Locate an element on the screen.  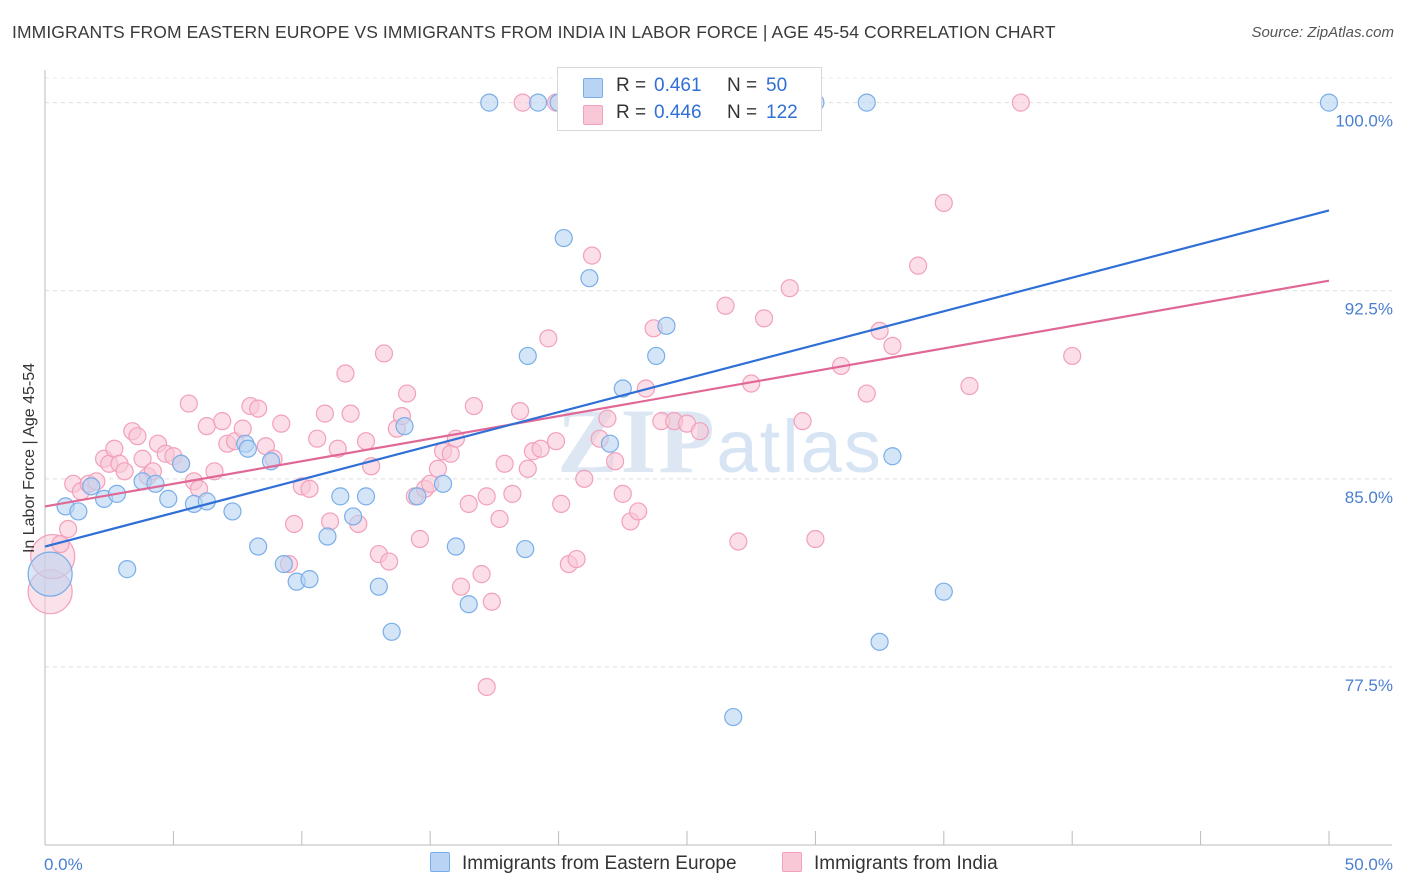
legend-row-india: R = 0.446 N = 122 is located at coordinates (689, 114).